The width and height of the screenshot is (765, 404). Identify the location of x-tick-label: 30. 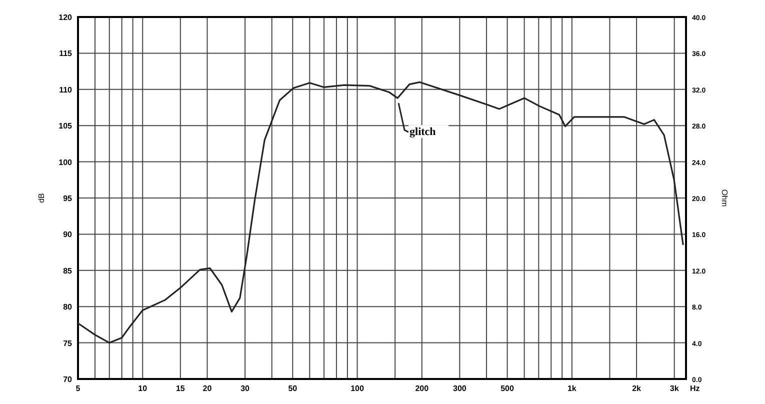
(245, 388).